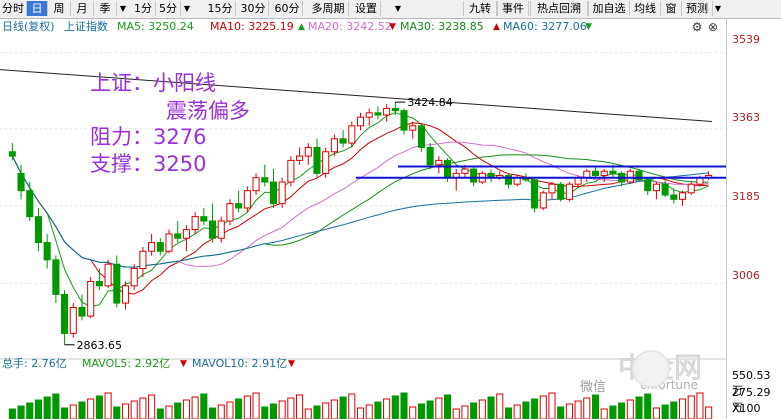 This screenshot has height=419, width=781. What do you see at coordinates (697, 27) in the screenshot?
I see `settings-gear-icon: ⚙` at bounding box center [697, 27].